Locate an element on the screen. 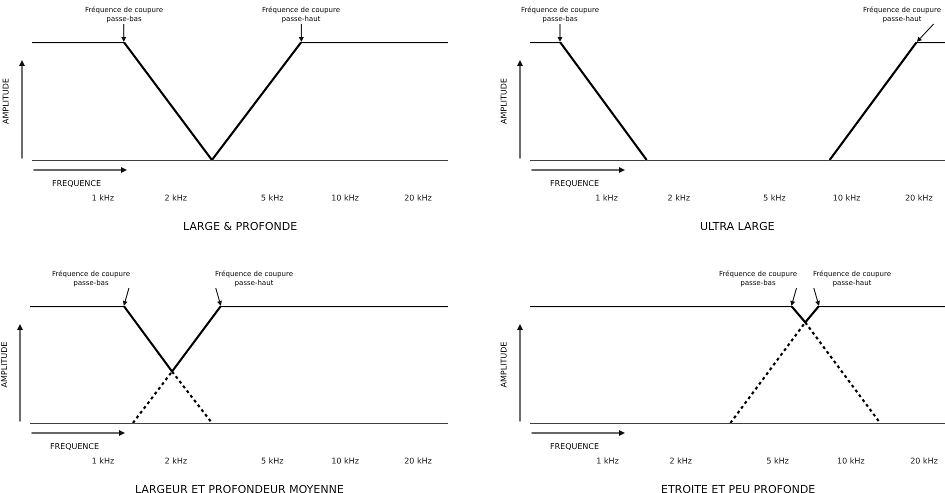 Image resolution: width=945 pixels, height=493 pixels. text: LARGEUR ET PROFONDEUR MOYENNE is located at coordinates (239, 488).